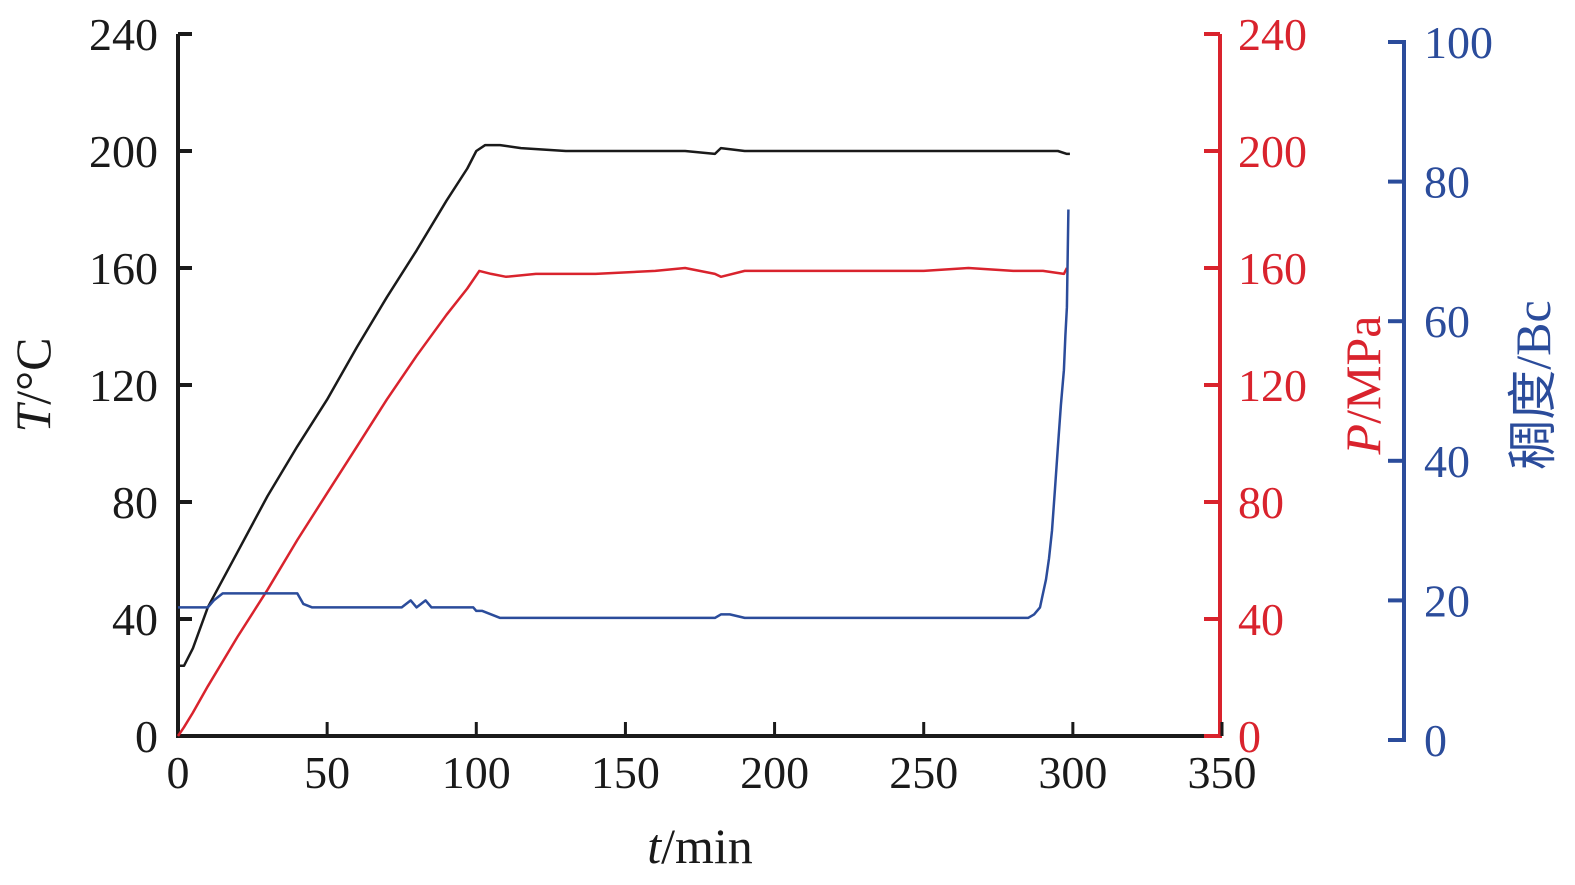 The image size is (1575, 885). I want to click on x-tick-label-1: 50, so click(327, 772).